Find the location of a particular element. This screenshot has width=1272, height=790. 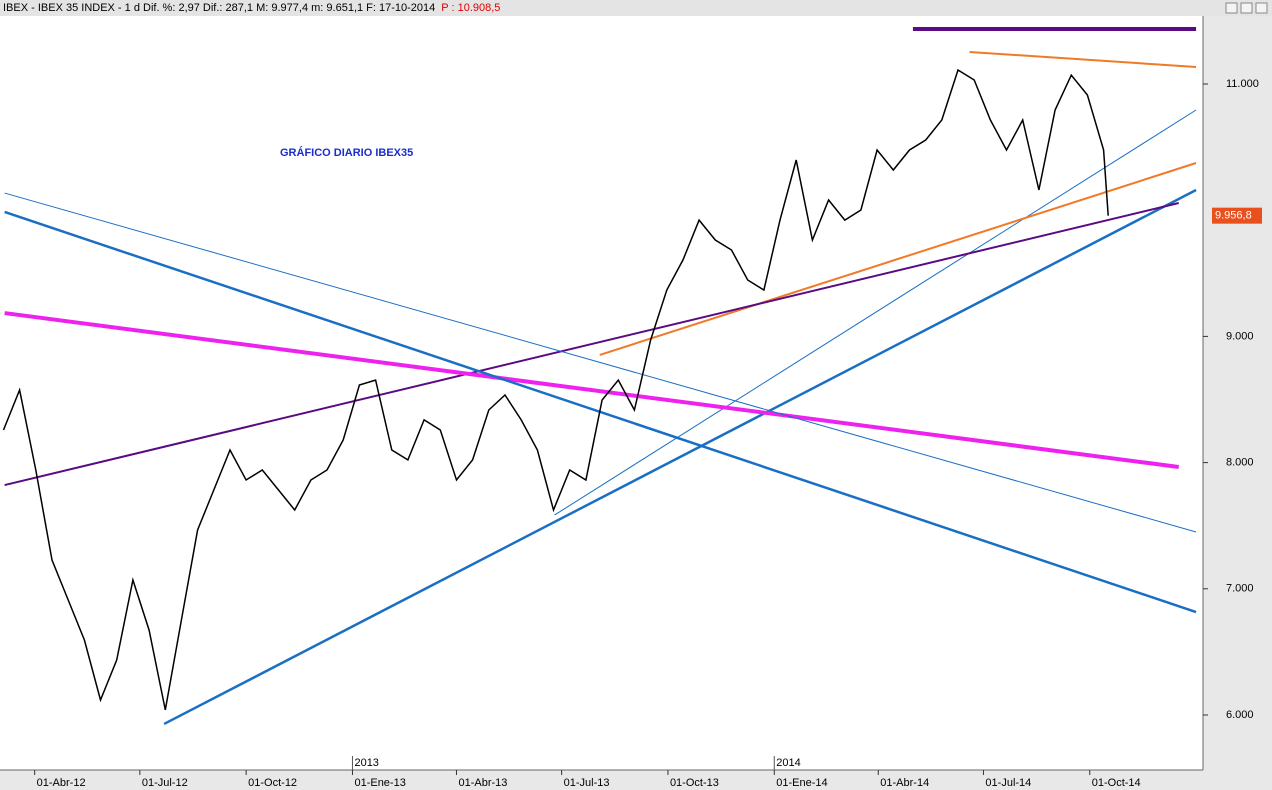

minimize-button is located at coordinates (1231, 8).